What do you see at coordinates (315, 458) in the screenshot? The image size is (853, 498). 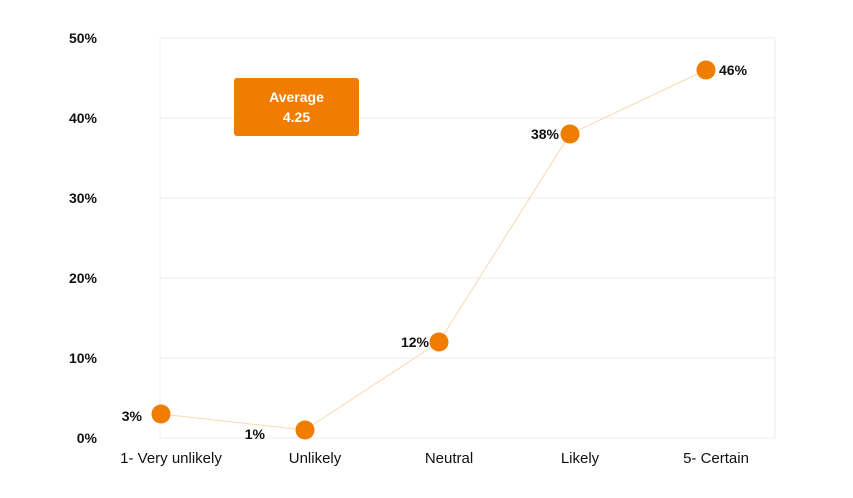 I see `x-tick-label: Unlikely` at bounding box center [315, 458].